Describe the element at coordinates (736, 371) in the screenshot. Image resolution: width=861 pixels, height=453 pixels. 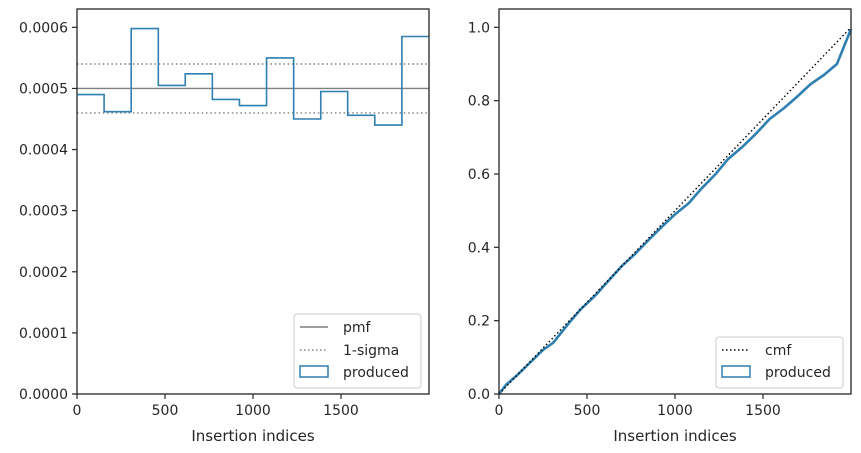
I see `legend-produced-swatch-right` at that location.